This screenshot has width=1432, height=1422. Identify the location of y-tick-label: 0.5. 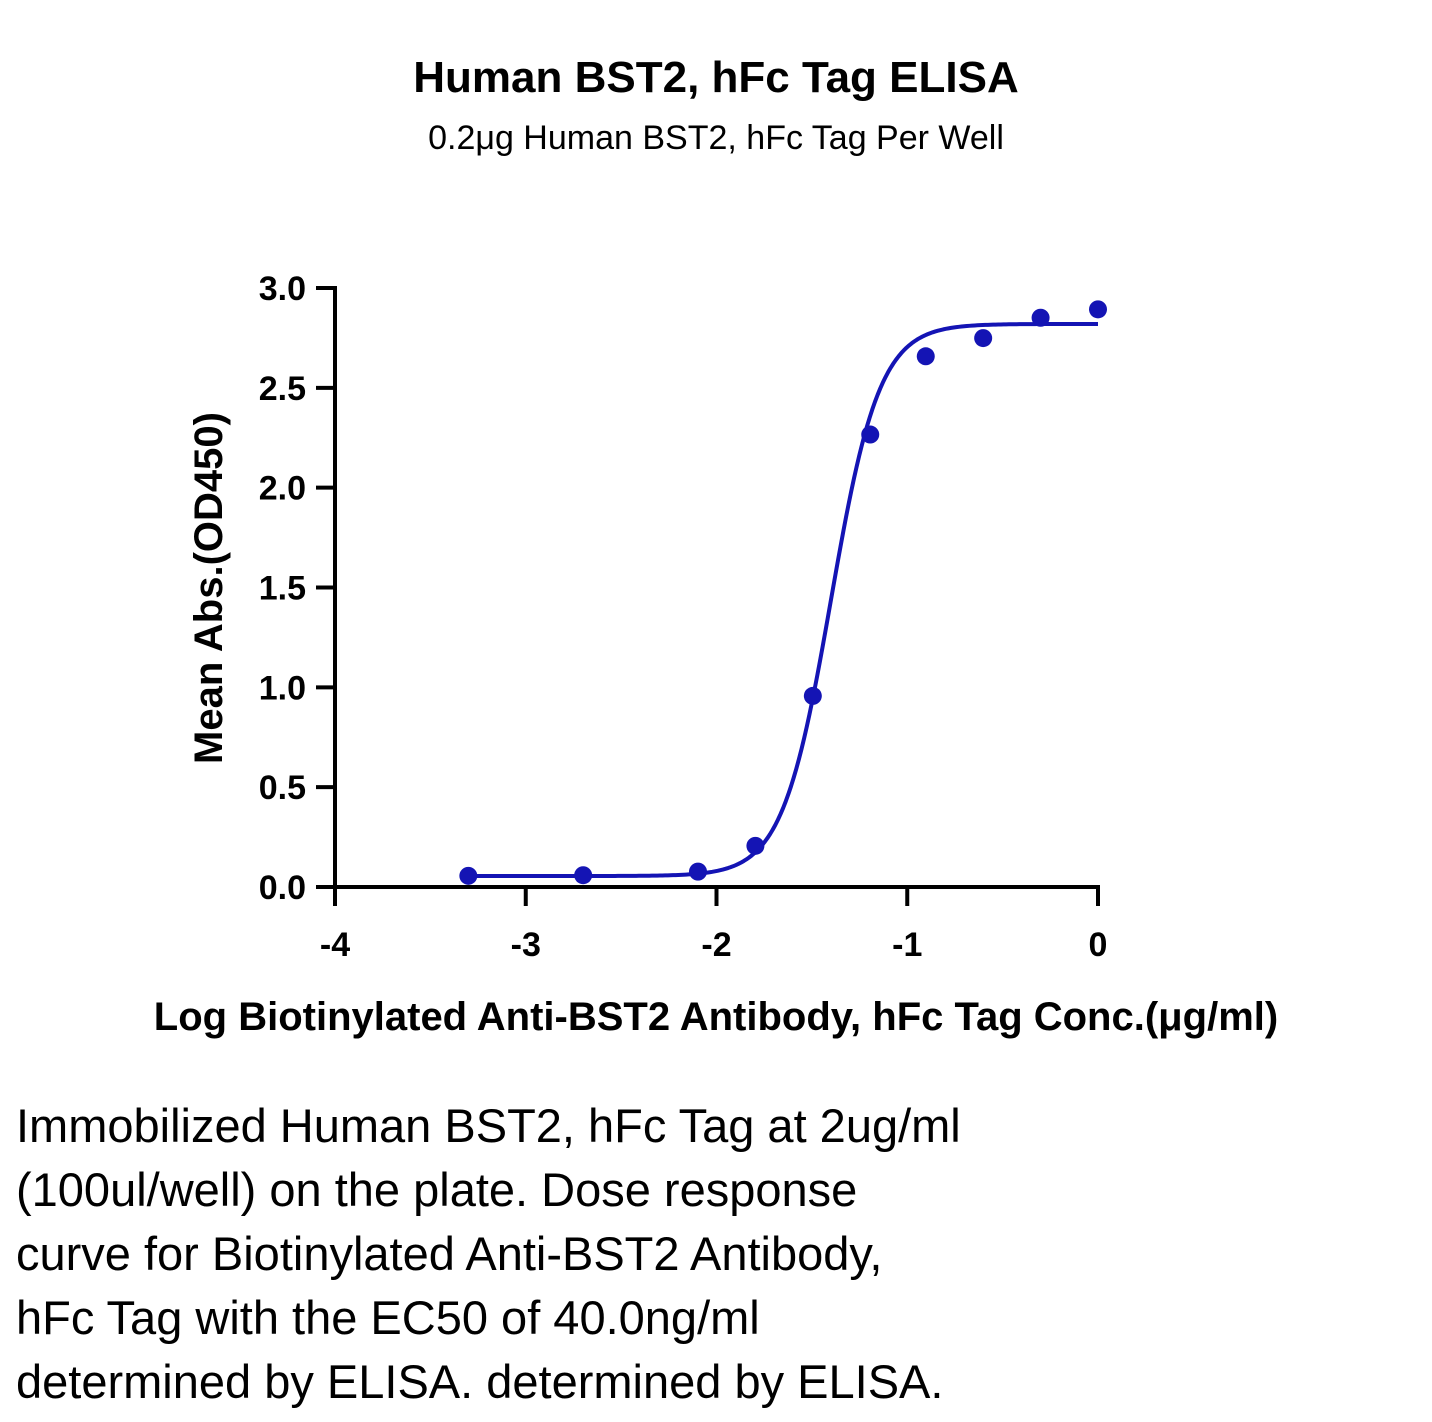
(282, 788).